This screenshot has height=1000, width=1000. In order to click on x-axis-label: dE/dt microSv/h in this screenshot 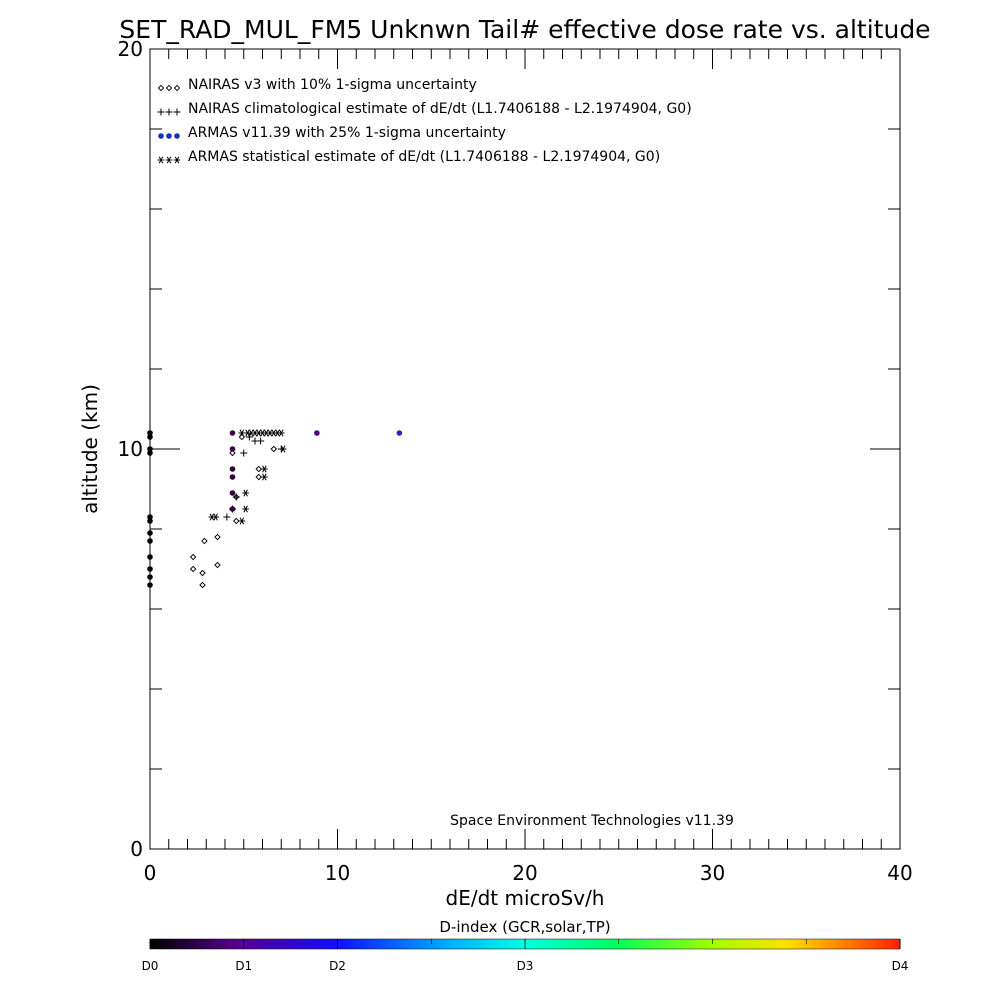, I will do `click(525, 898)`.